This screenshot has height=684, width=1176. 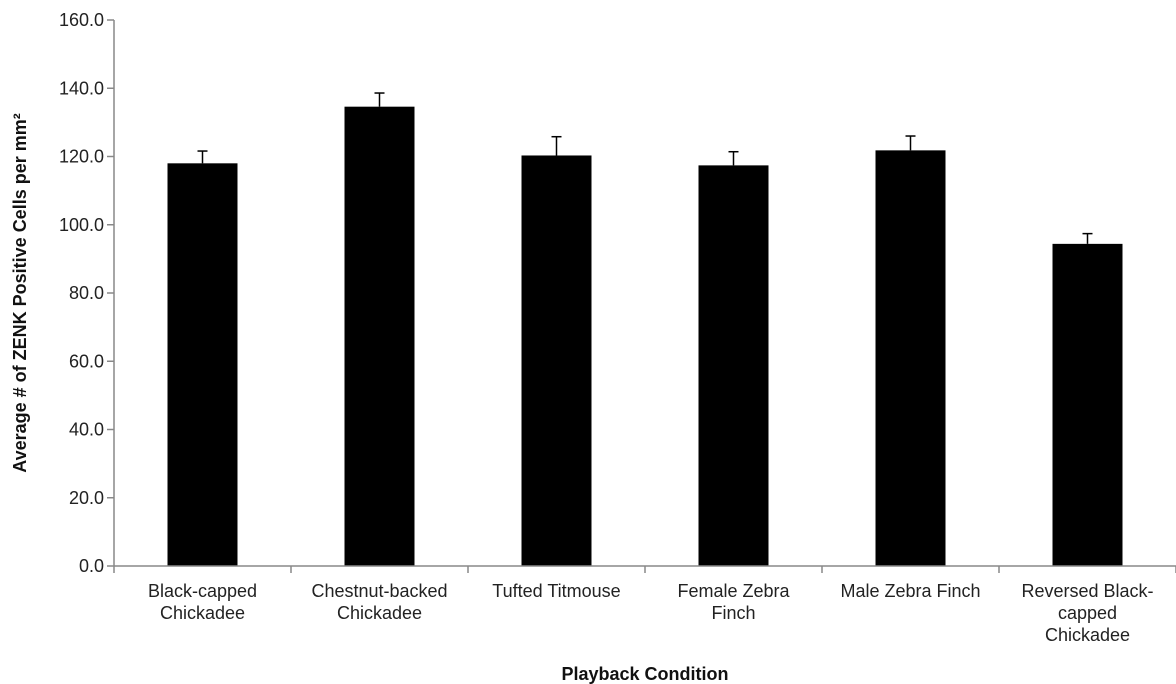 What do you see at coordinates (81, 225) in the screenshot?
I see `y-tick-label: 100.0` at bounding box center [81, 225].